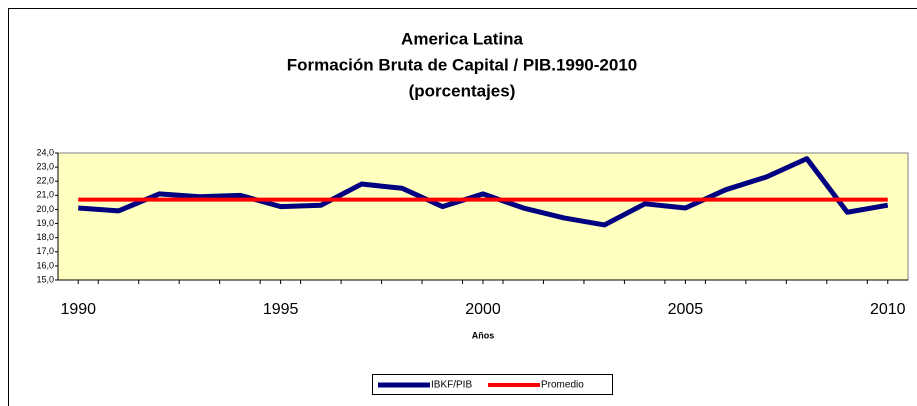  Describe the element at coordinates (45, 152) in the screenshot. I see `y-tick-label: 24,0` at that location.